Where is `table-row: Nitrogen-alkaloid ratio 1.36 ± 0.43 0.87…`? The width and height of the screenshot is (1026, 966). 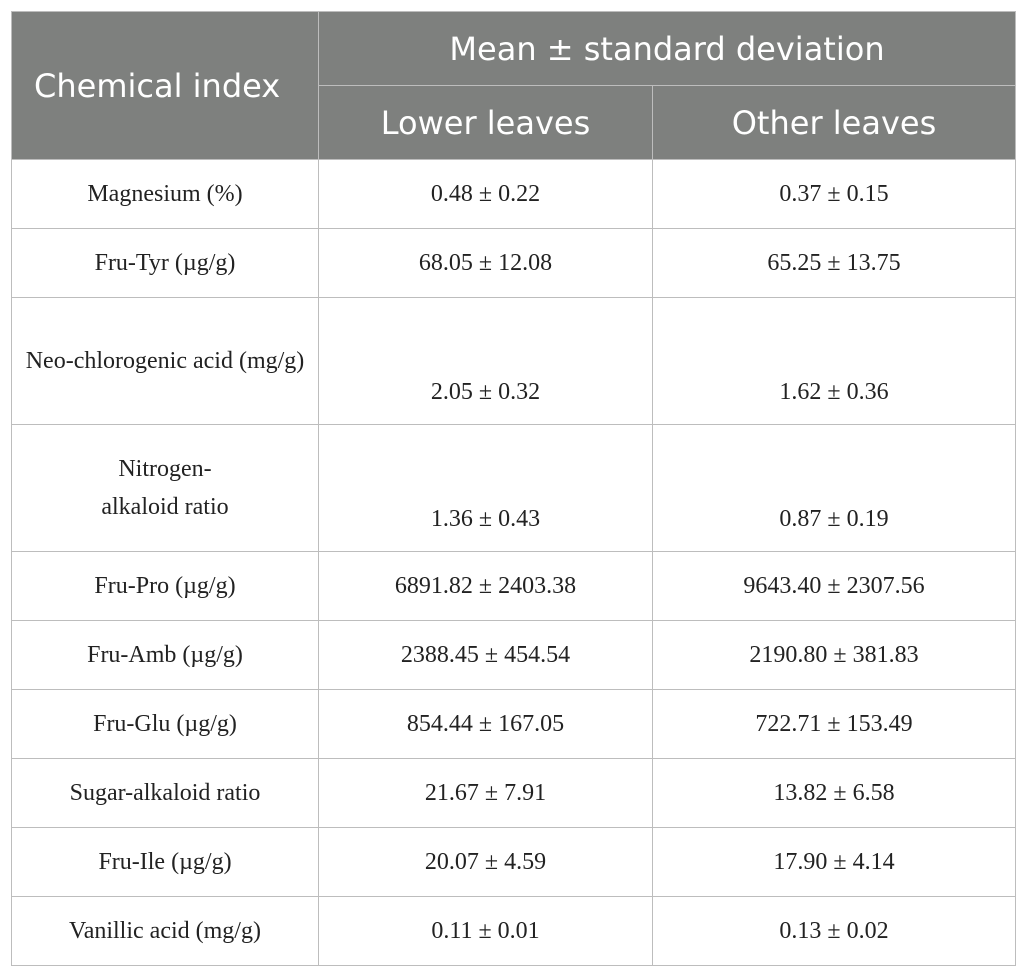
table-row: Nitrogen-alkaloid ratio 1.36 ± 0.43 0.87… is located at coordinates (513, 488).